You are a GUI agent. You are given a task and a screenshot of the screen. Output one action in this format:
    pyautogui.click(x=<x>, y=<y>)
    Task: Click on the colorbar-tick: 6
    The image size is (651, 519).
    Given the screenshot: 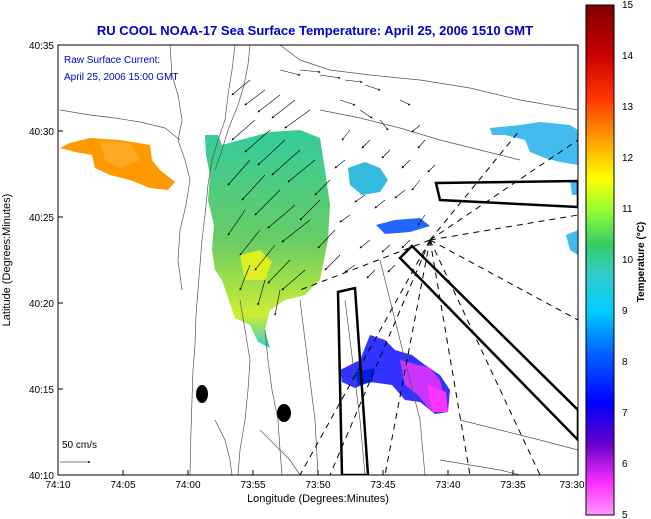 What is the action you would take?
    pyautogui.click(x=625, y=464)
    